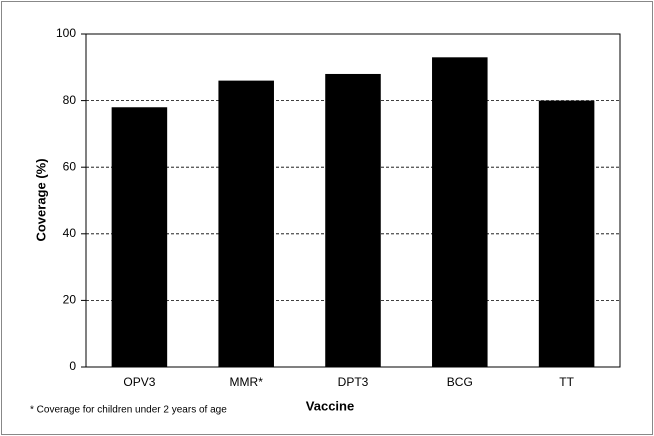  Describe the element at coordinates (353, 382) in the screenshot. I see `x-tick-label: DPT3` at that location.